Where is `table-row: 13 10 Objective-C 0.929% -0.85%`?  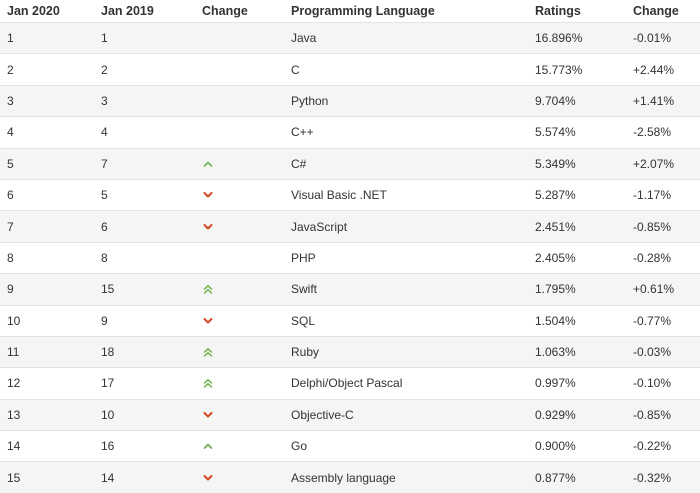
table-row: 13 10 Objective-C 0.929% -0.85% is located at coordinates (350, 414).